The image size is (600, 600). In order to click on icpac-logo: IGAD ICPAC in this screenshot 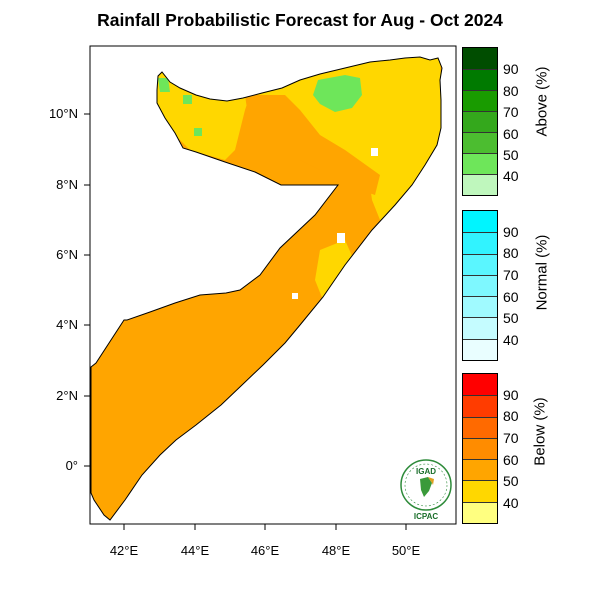, I will do `click(426, 490)`.